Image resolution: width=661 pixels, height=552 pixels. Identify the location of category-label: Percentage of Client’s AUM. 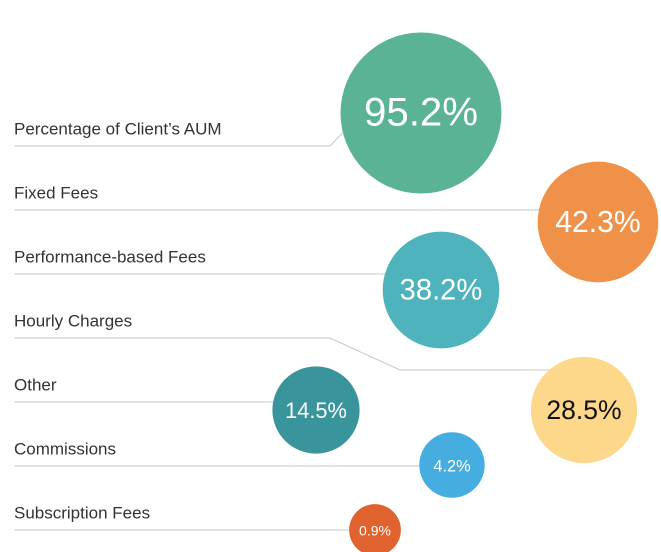
(118, 128).